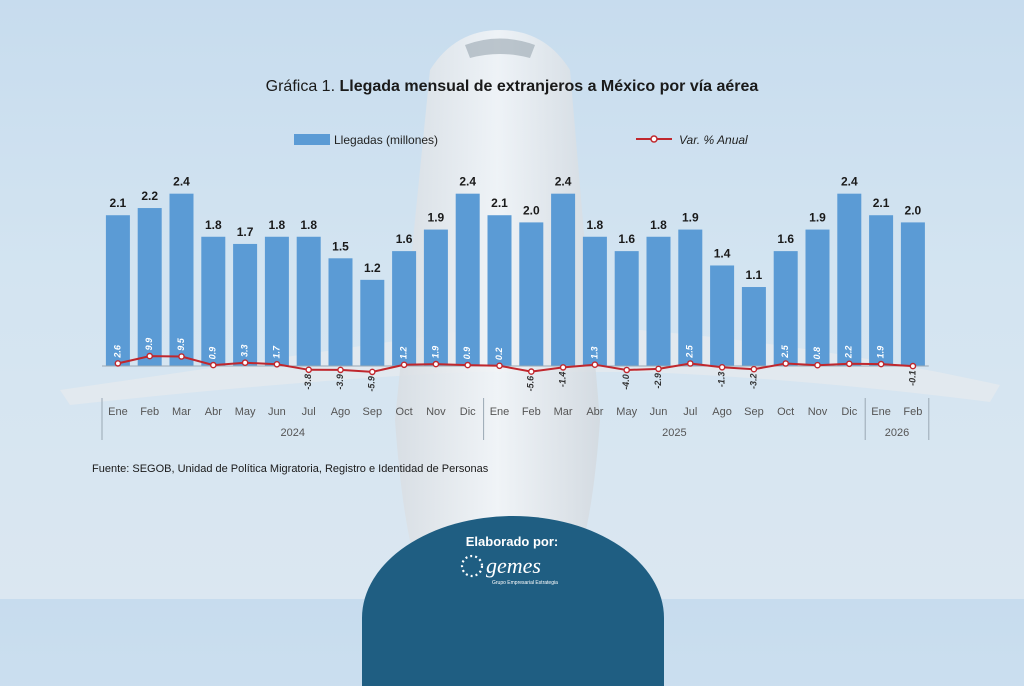 The height and width of the screenshot is (686, 1024). I want to click on bar-value-label-3: 1.8, so click(213, 225).